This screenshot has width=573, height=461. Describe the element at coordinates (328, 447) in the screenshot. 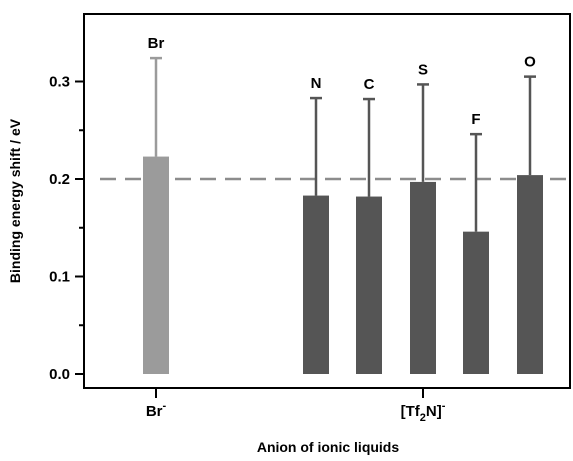

I see `x-axis-title: Anion of ionic liquids` at that location.